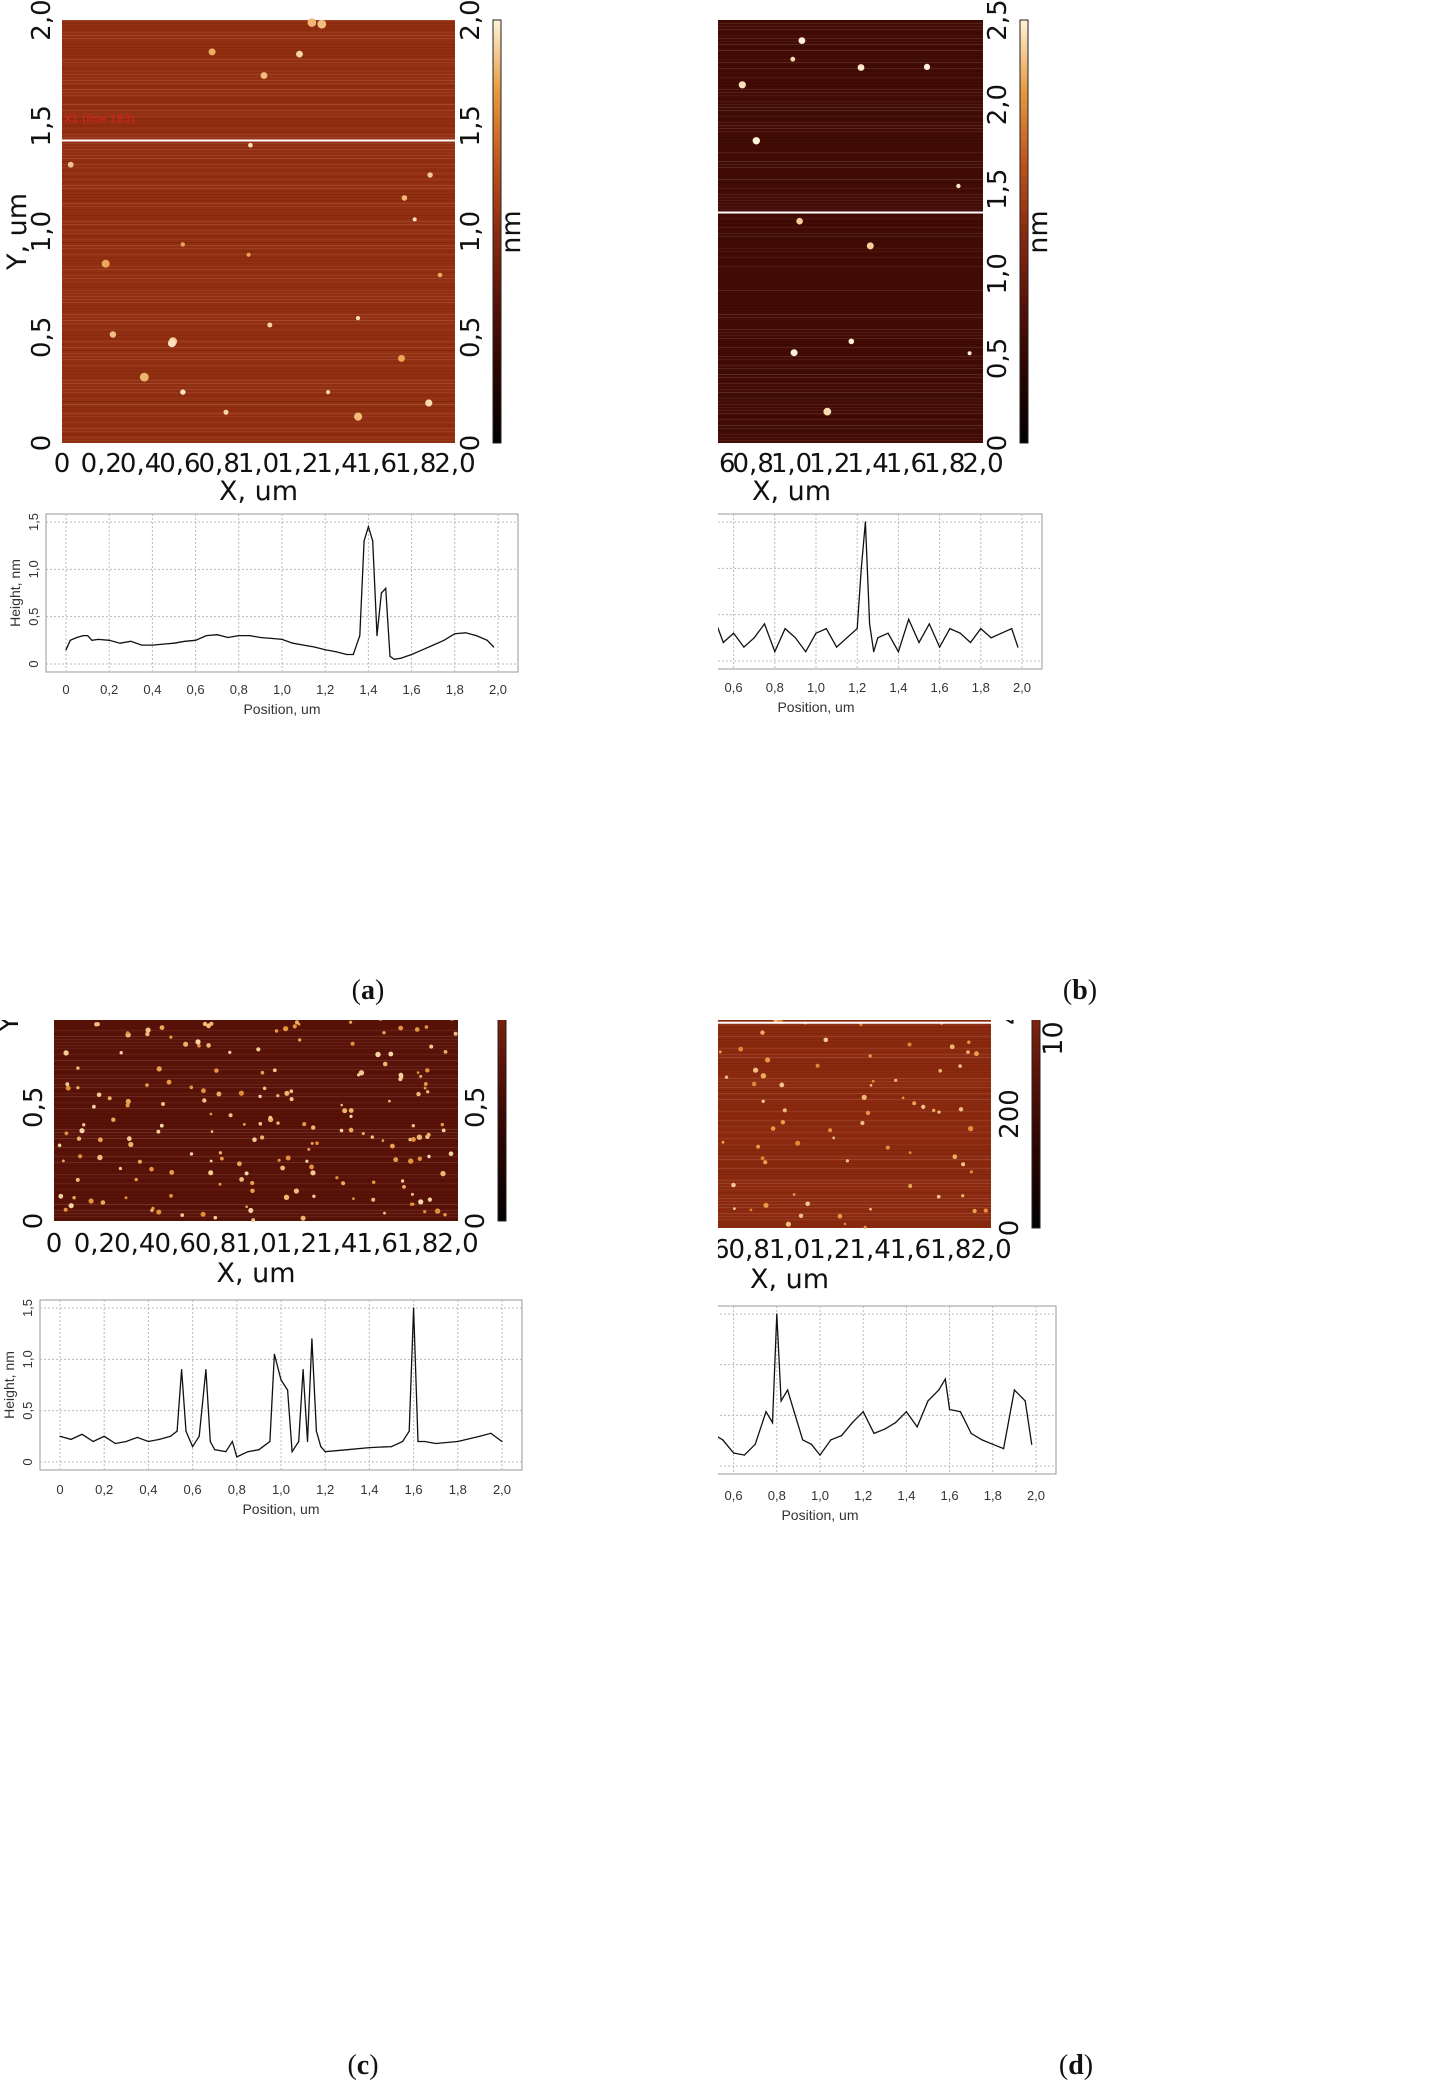 The width and height of the screenshot is (1436, 2088). What do you see at coordinates (258, 231) in the screenshot?
I see `afm-height-map` at bounding box center [258, 231].